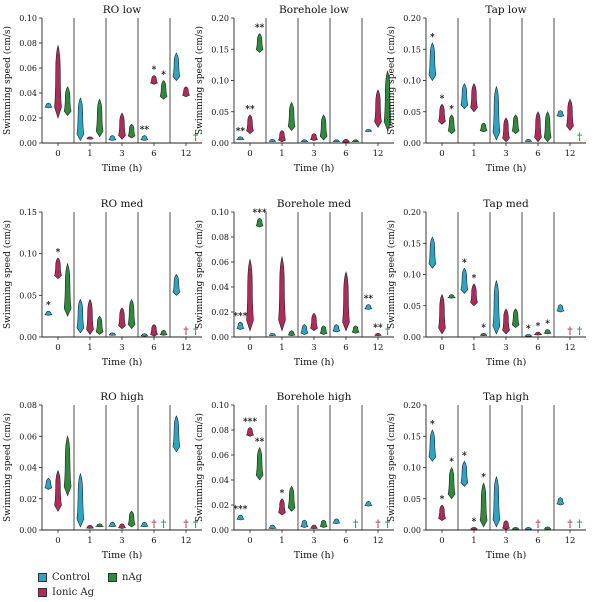 The height and width of the screenshot is (602, 600). I want to click on legend-label-control: Control, so click(71, 577).